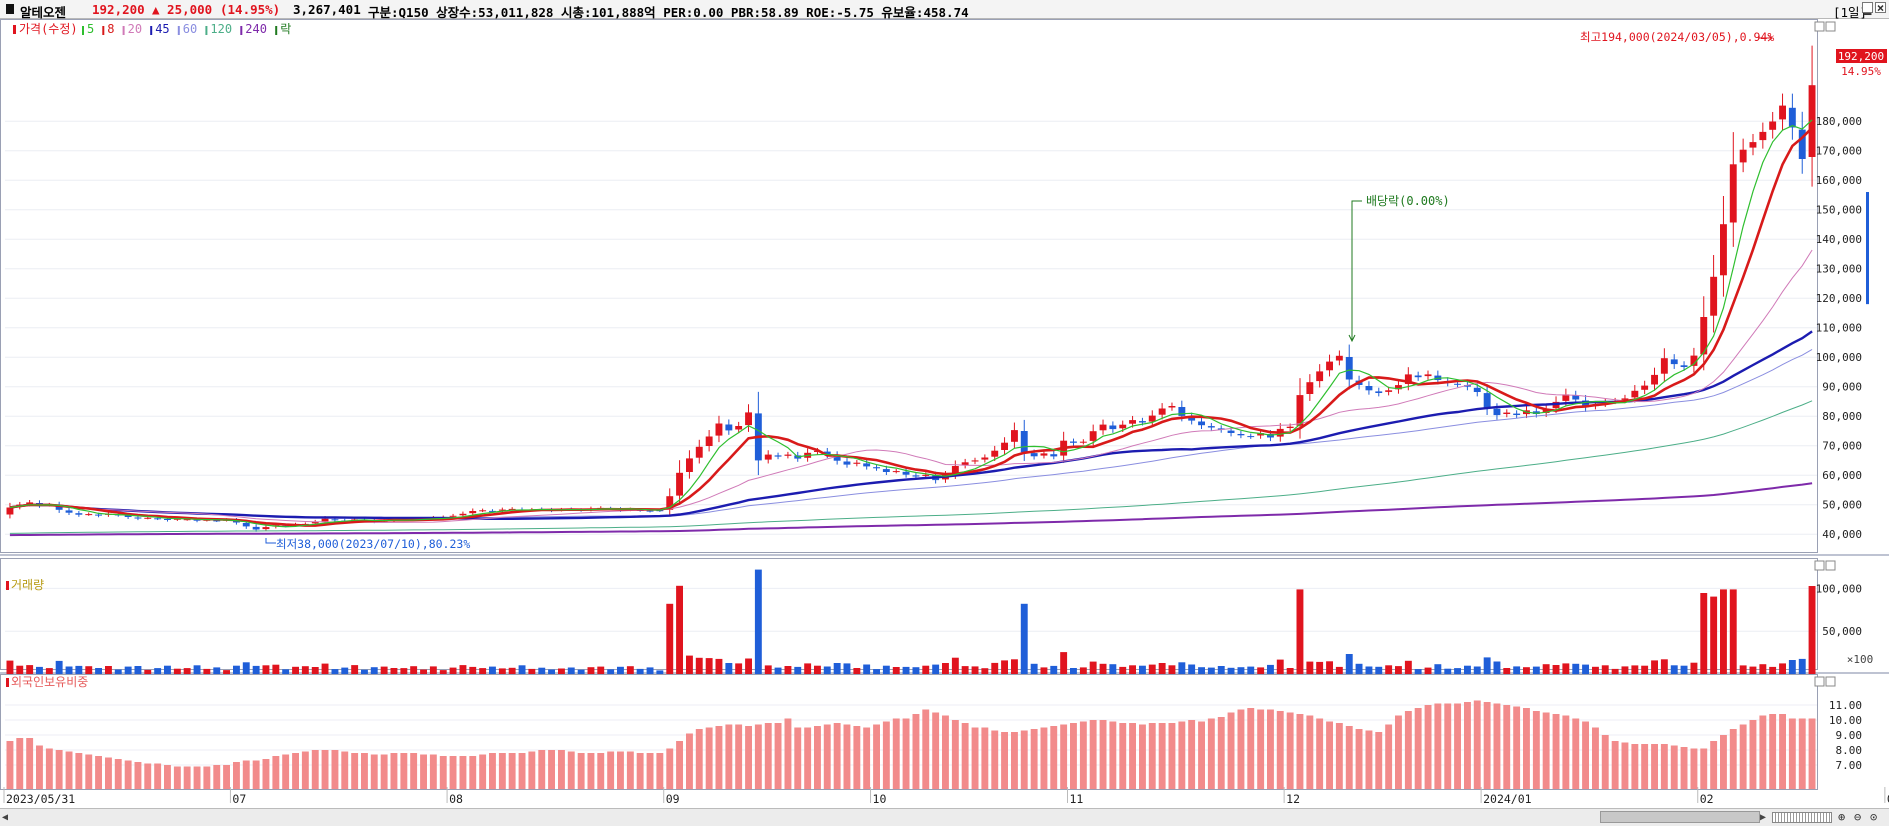 The height and width of the screenshot is (826, 1889). What do you see at coordinates (1874, 817) in the screenshot?
I see `zoom-reset-icon: ⊙` at bounding box center [1874, 817].